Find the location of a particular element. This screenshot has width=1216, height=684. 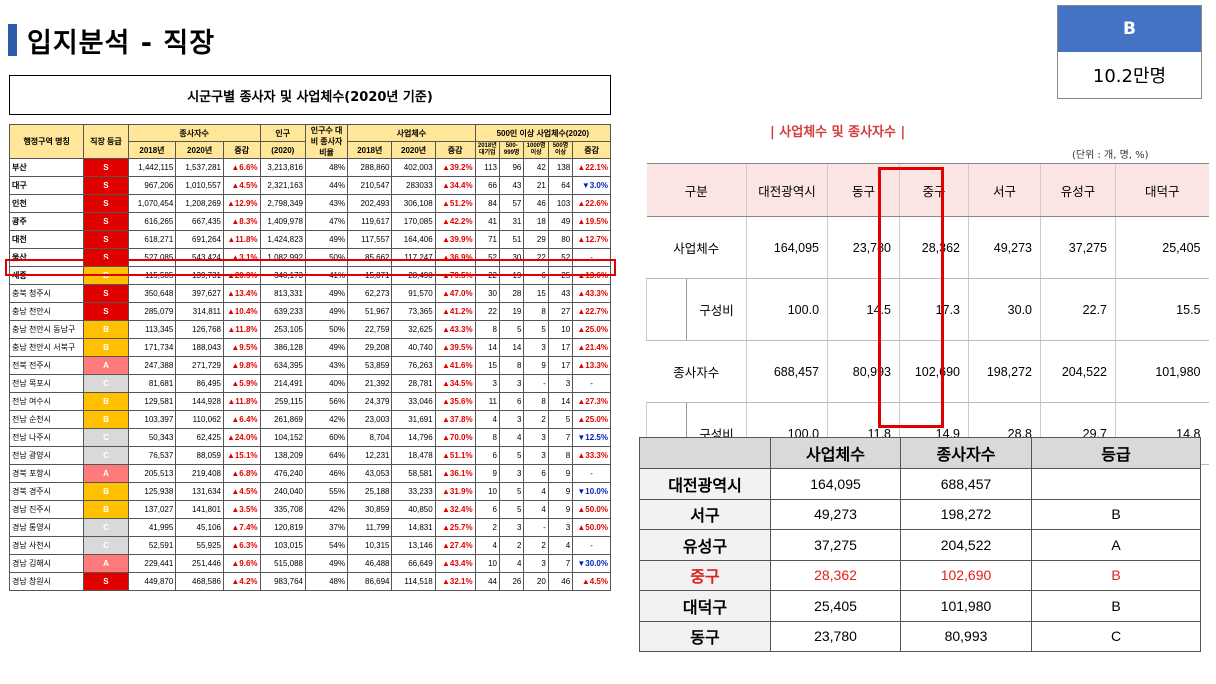

cell: - is located at coordinates (536, 383).